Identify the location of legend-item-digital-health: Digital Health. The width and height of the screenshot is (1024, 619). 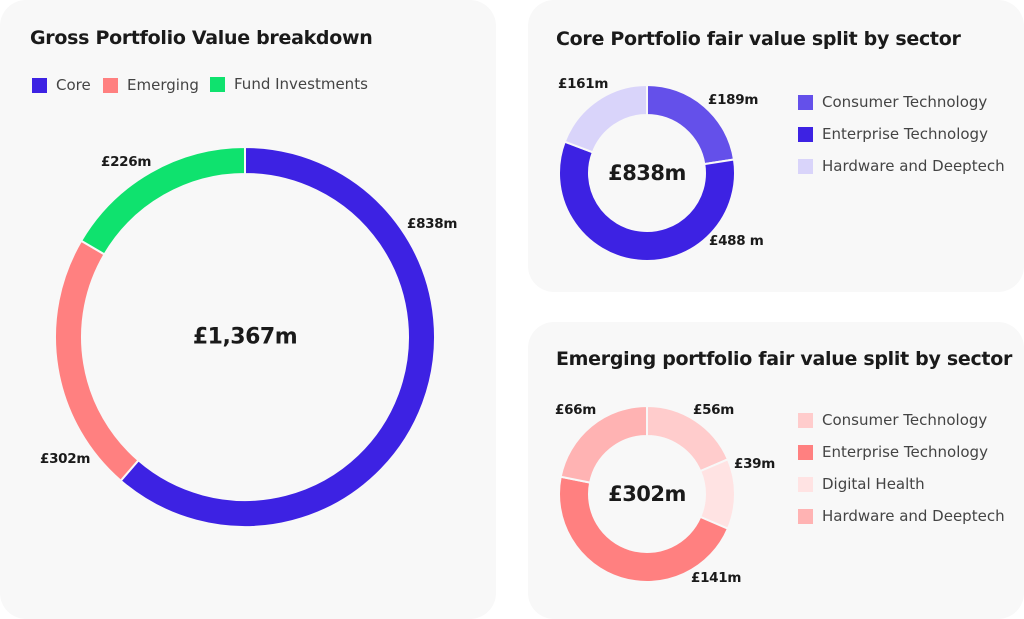
(861, 484).